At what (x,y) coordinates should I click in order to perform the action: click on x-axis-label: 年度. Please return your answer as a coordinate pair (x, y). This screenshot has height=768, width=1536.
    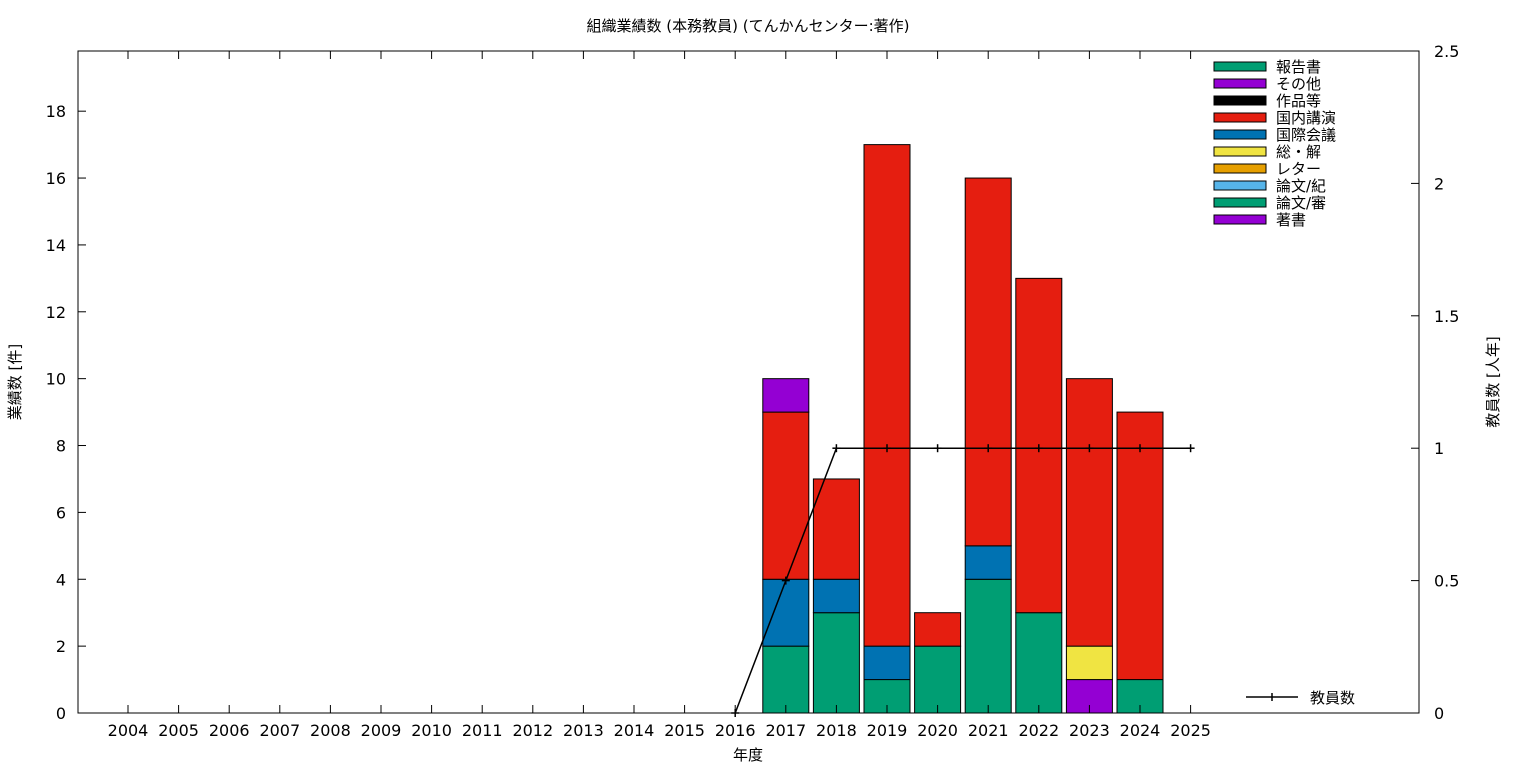
    Looking at the image, I should click on (748, 755).